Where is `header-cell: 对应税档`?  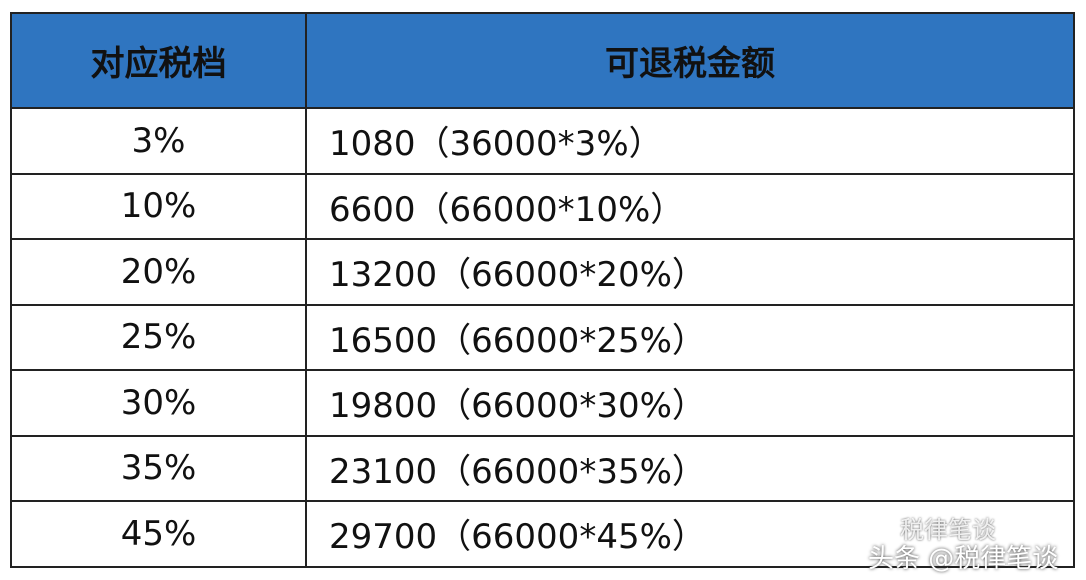 header-cell: 对应税档 is located at coordinates (158, 60).